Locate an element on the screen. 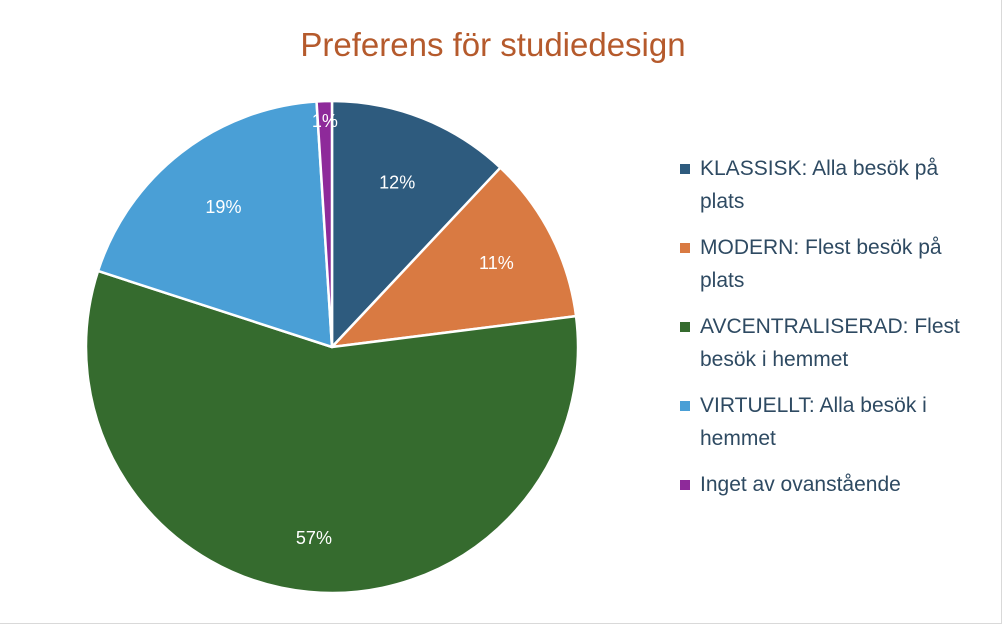 The image size is (1004, 626). slice-modern is located at coordinates (454, 257).